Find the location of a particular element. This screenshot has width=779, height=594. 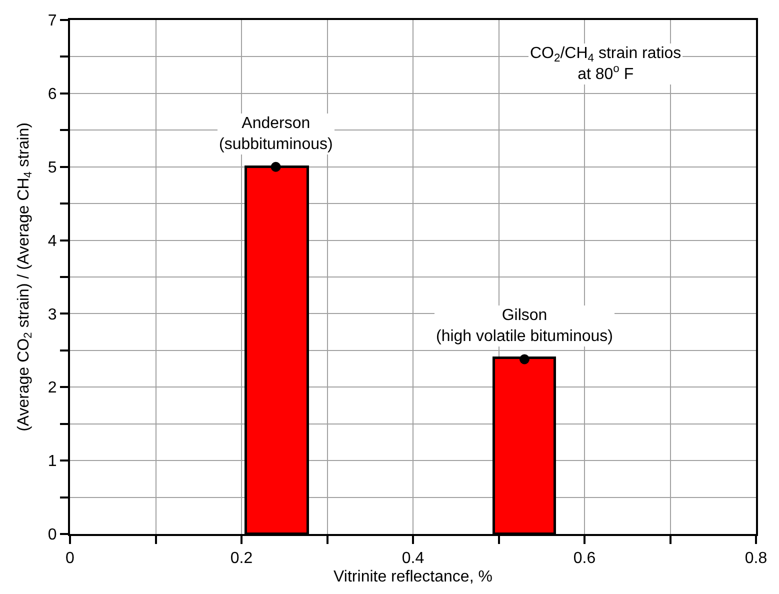

x-tick-label: 0 is located at coordinates (70, 559).